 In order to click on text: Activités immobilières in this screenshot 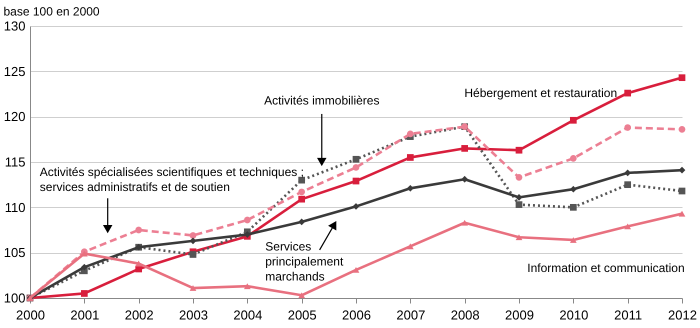, I will do `click(322, 100)`.